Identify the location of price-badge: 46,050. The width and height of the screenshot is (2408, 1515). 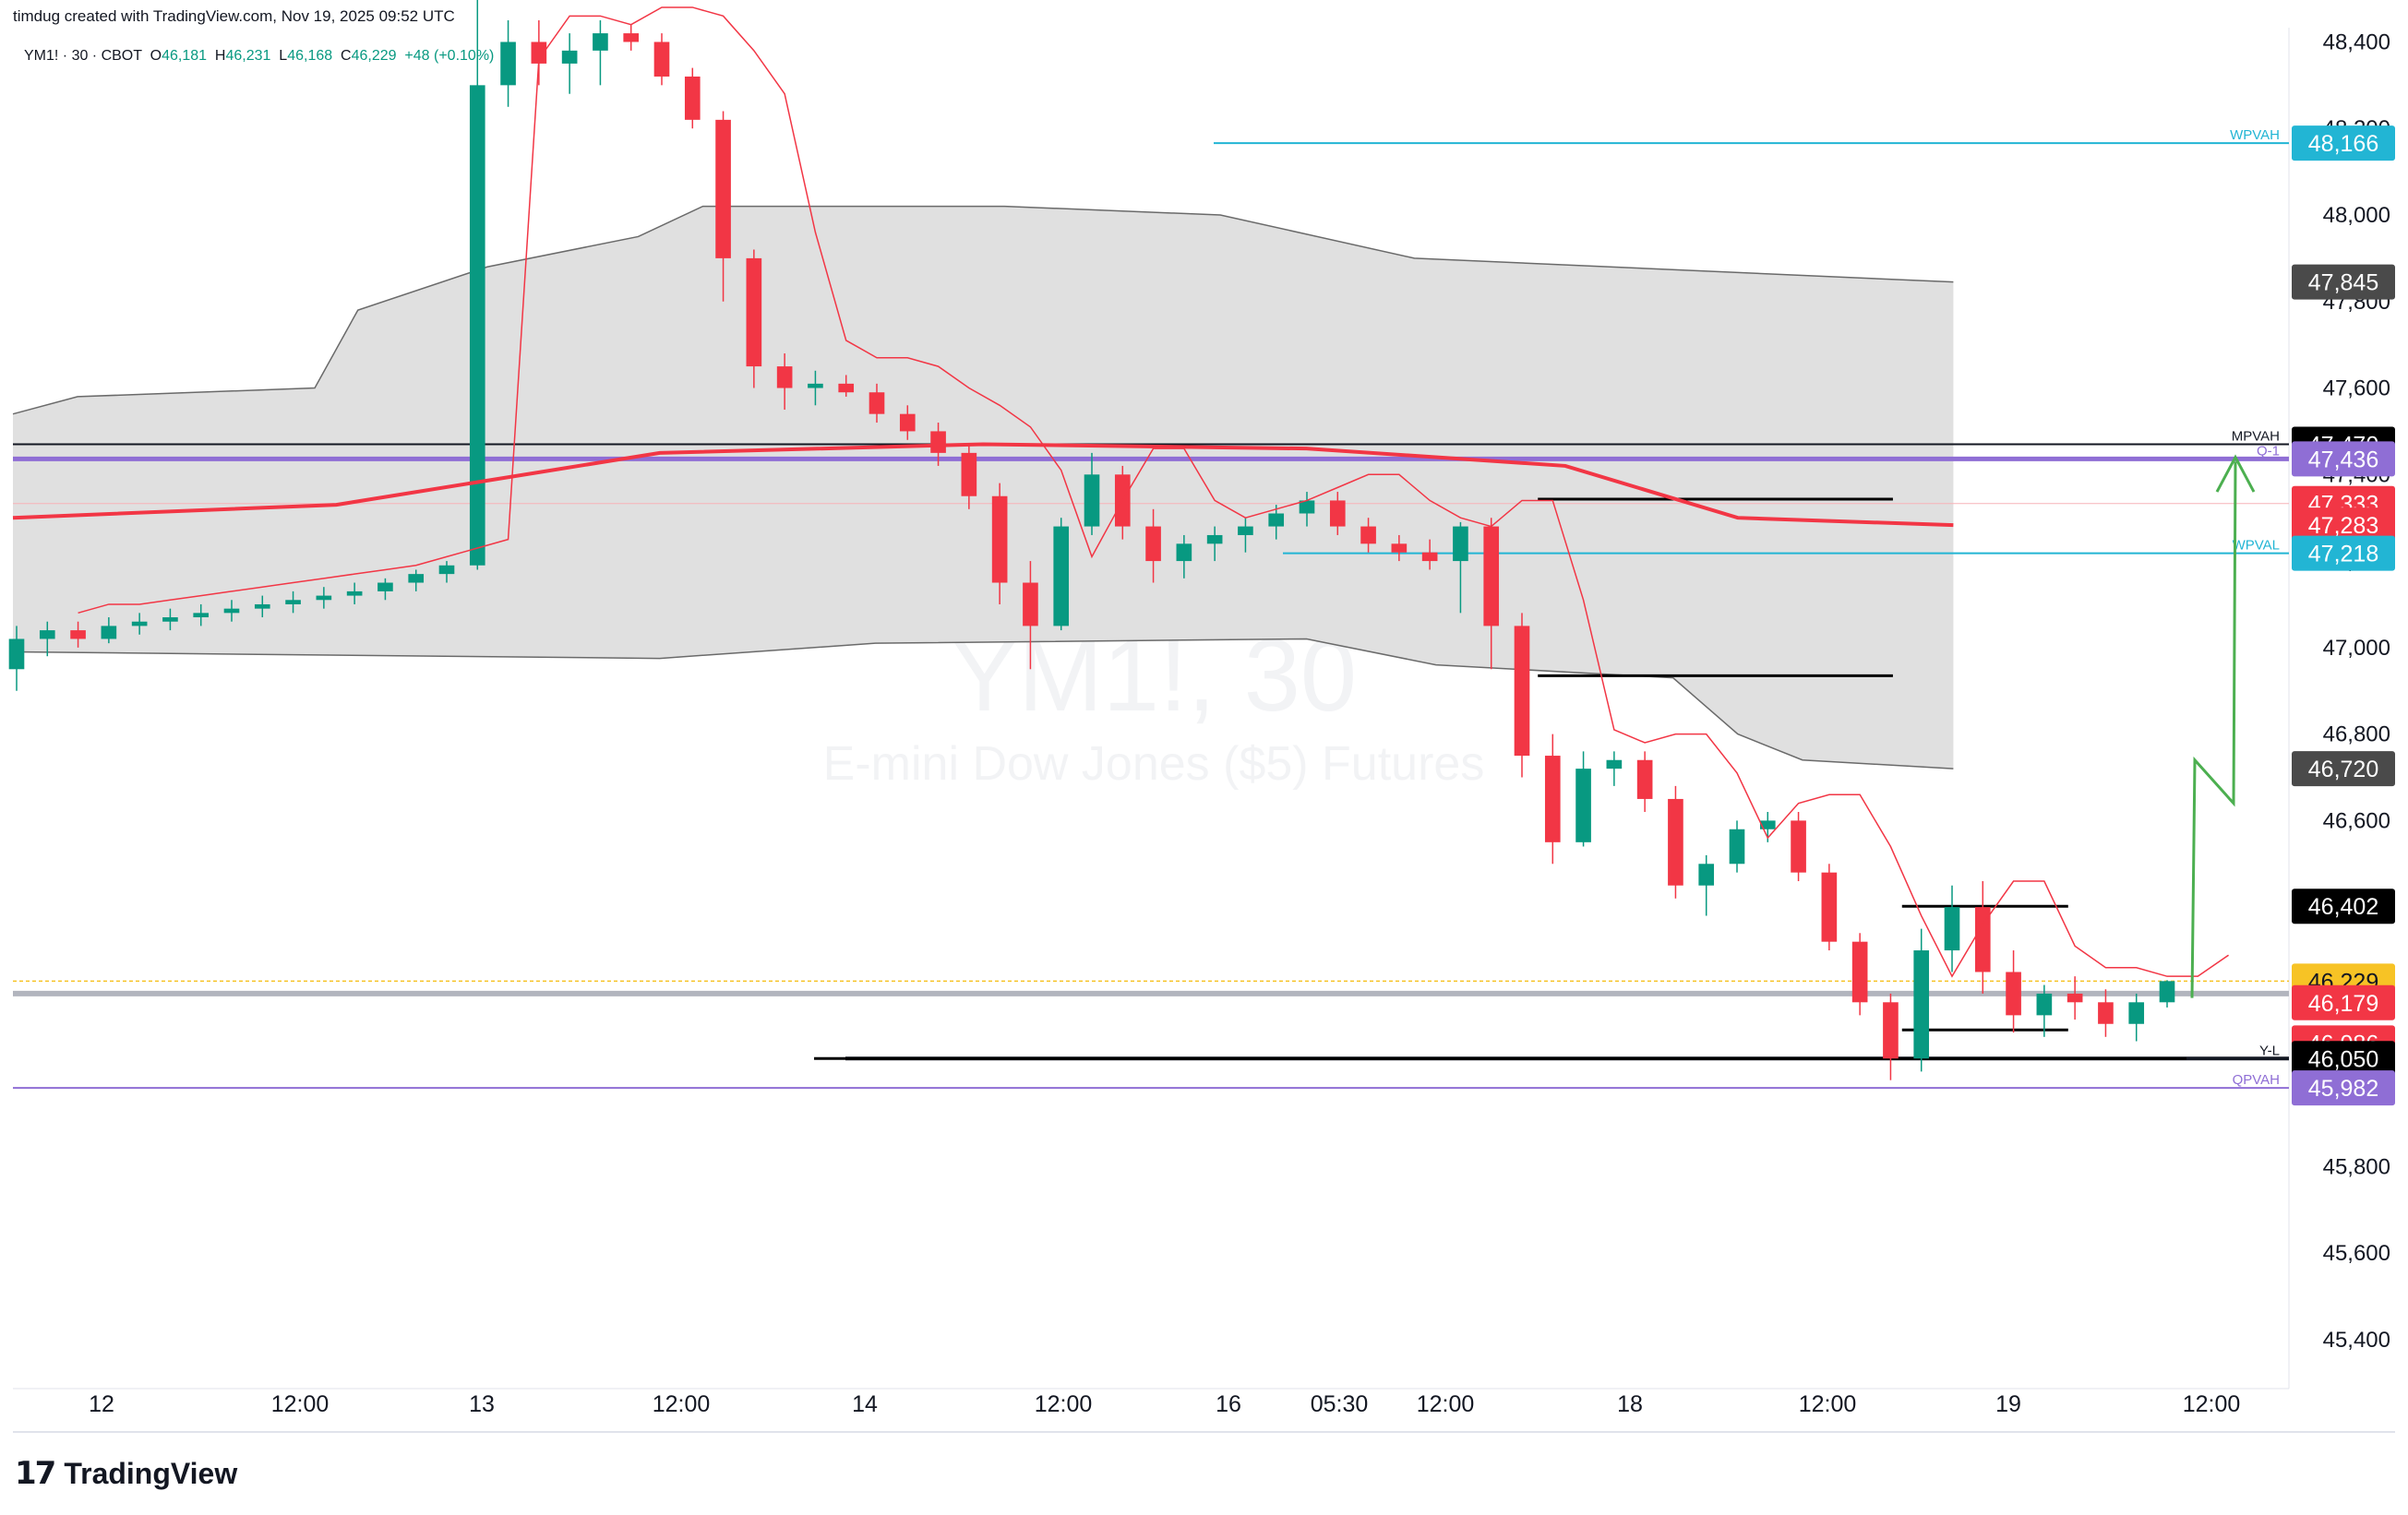
(2343, 1059).